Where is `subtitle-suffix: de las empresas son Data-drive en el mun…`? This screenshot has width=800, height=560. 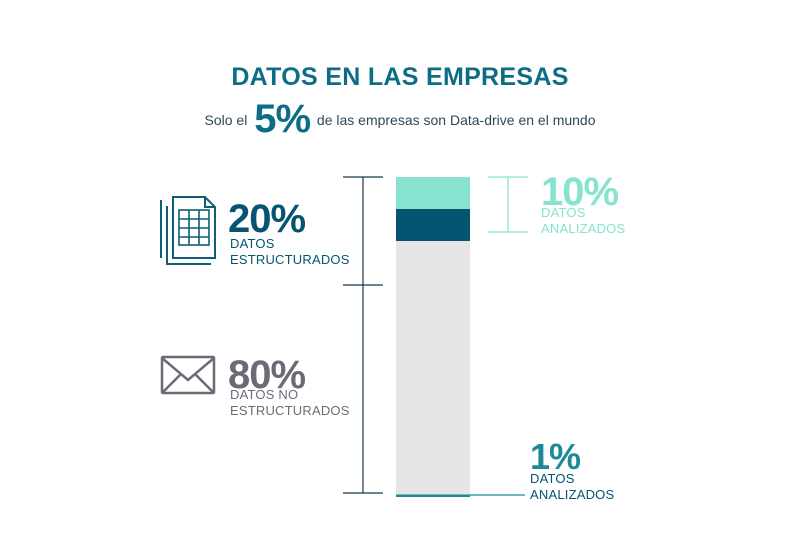 subtitle-suffix: de las empresas son Data-drive en el mun… is located at coordinates (456, 120).